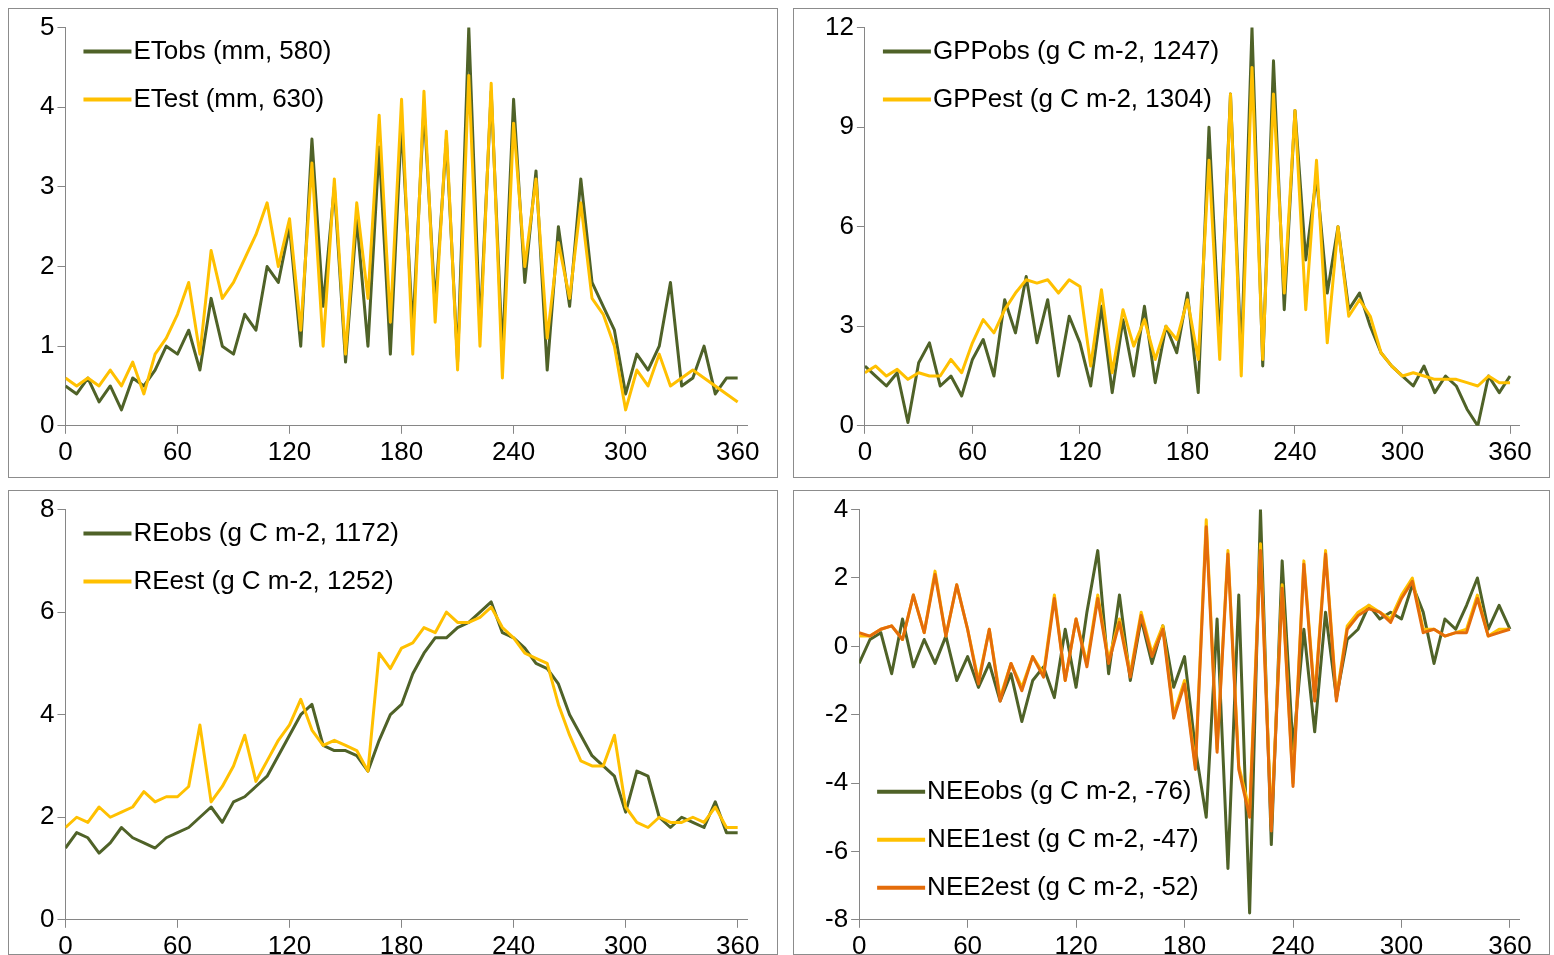 Image resolution: width=1554 pixels, height=955 pixels. Describe the element at coordinates (836, 917) in the screenshot. I see `y-tick-label: -8` at that location.